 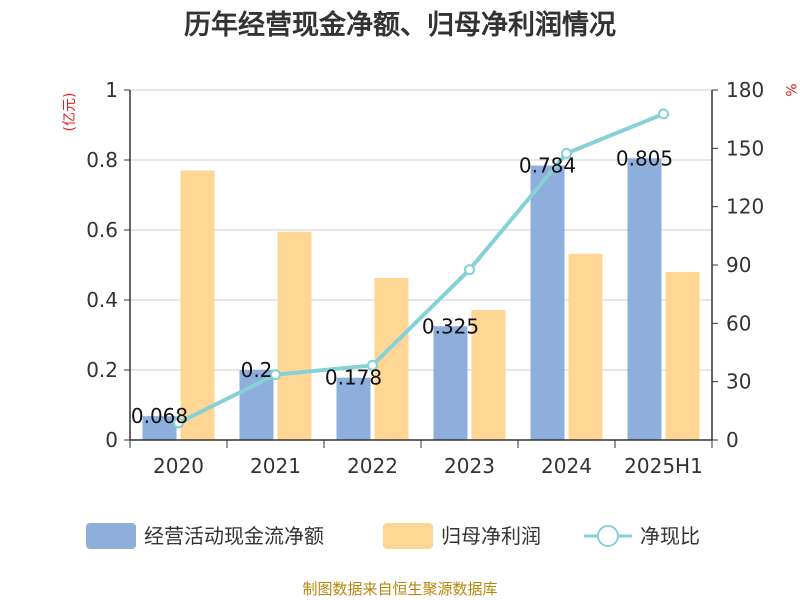 I want to click on right-tick-label: 60, so click(x=738, y=323).